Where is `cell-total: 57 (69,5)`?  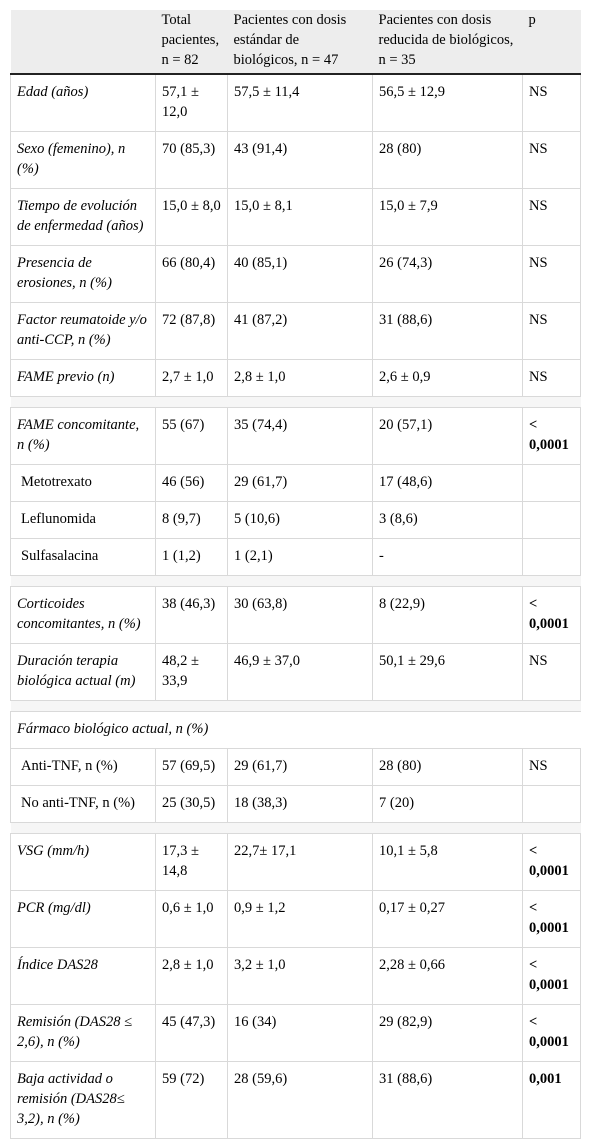 cell-total: 57 (69,5) is located at coordinates (191, 767).